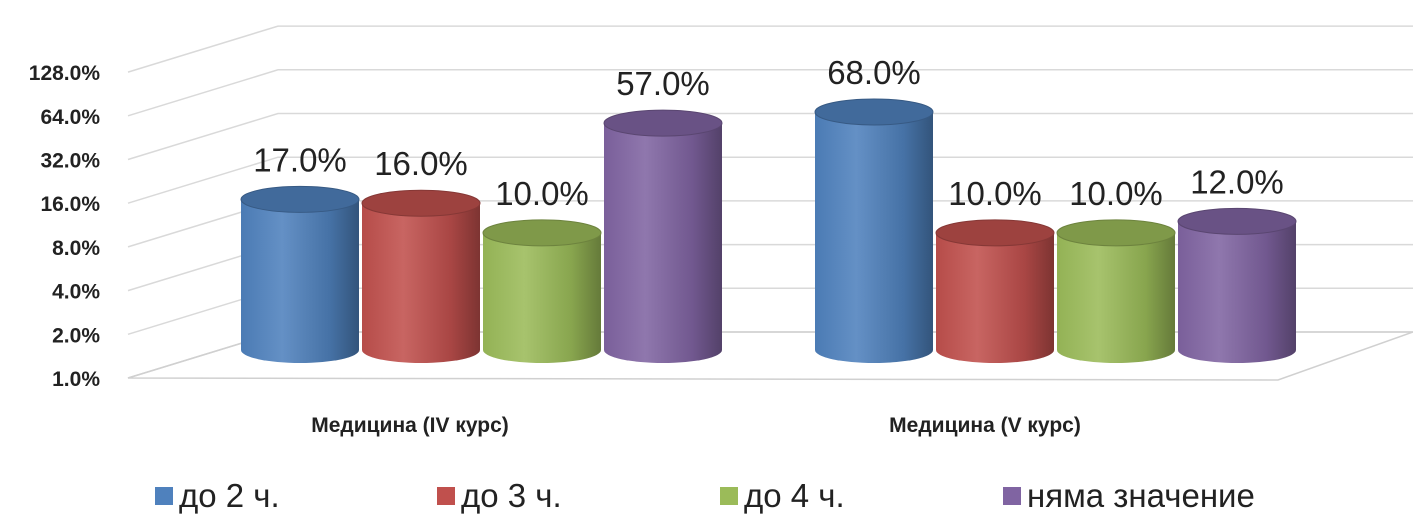 This screenshot has width=1413, height=516. What do you see at coordinates (229, 495) in the screenshot?
I see `legend-label: до 2 ч.` at bounding box center [229, 495].